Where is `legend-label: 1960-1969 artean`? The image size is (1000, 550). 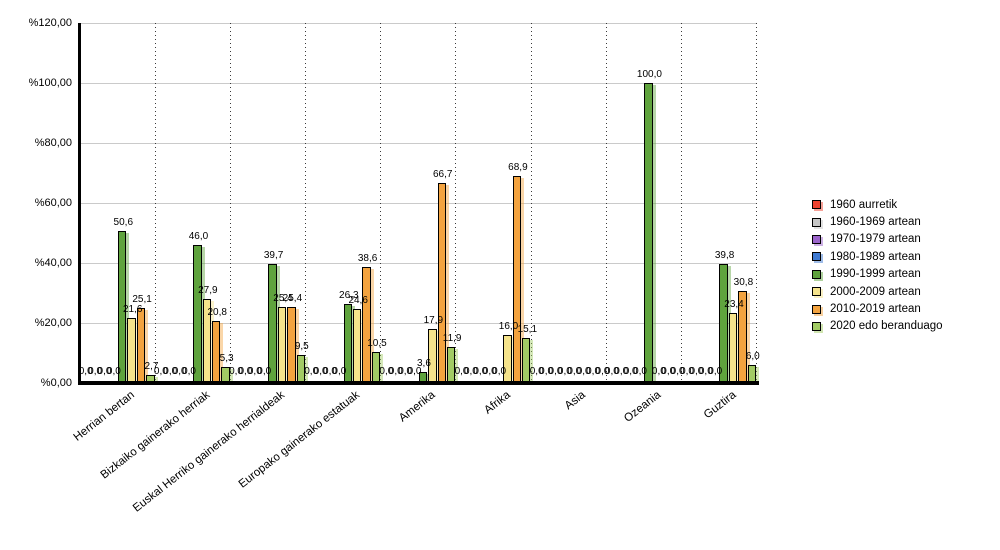
legend-label: 1960-1969 artean is located at coordinates (875, 222).